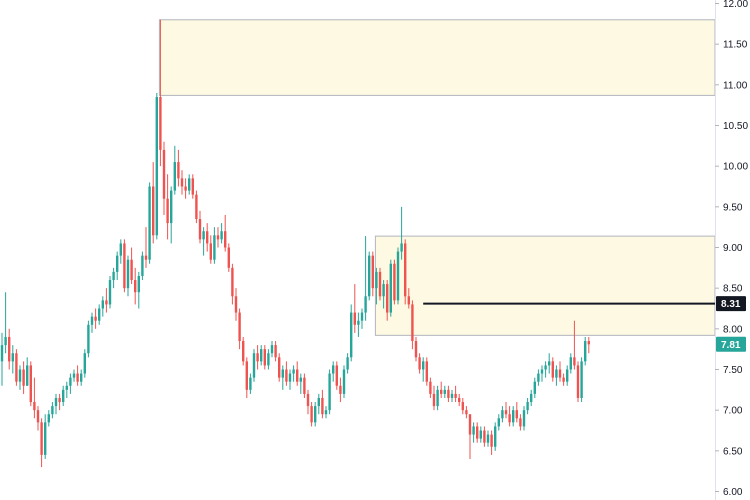 This screenshot has width=750, height=500. What do you see at coordinates (731, 345) in the screenshot?
I see `last-price-tag-label: 7.81` at bounding box center [731, 345].